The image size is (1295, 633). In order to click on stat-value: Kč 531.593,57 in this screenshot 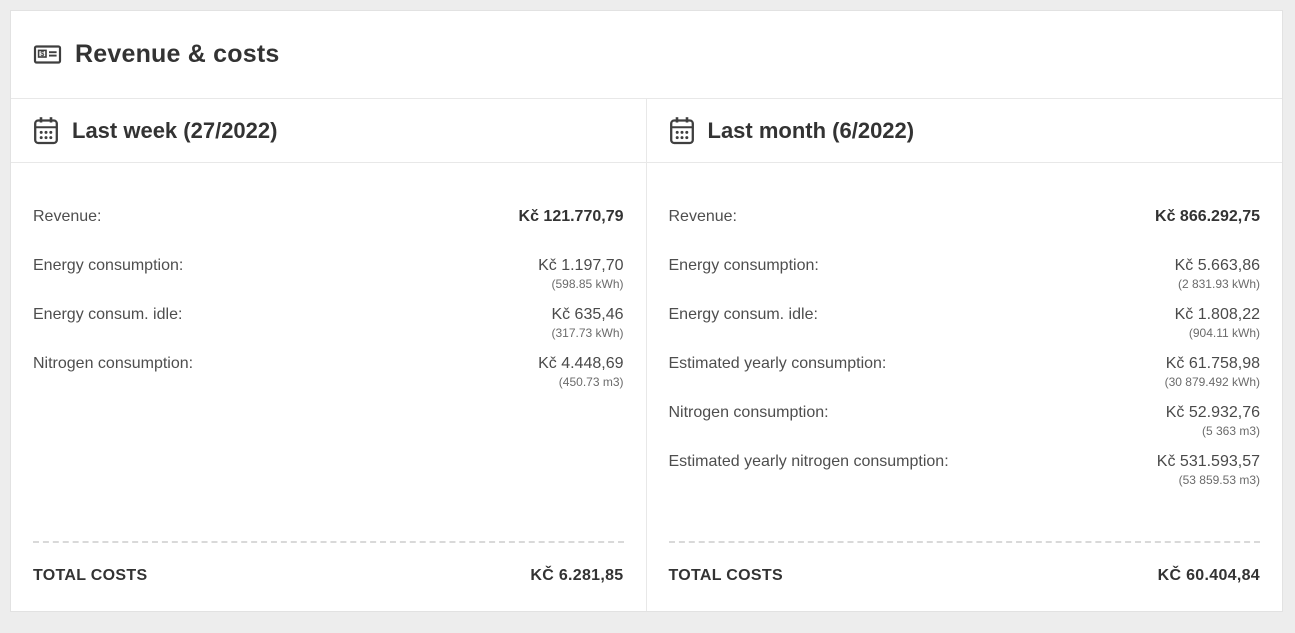, I will do `click(1208, 461)`.